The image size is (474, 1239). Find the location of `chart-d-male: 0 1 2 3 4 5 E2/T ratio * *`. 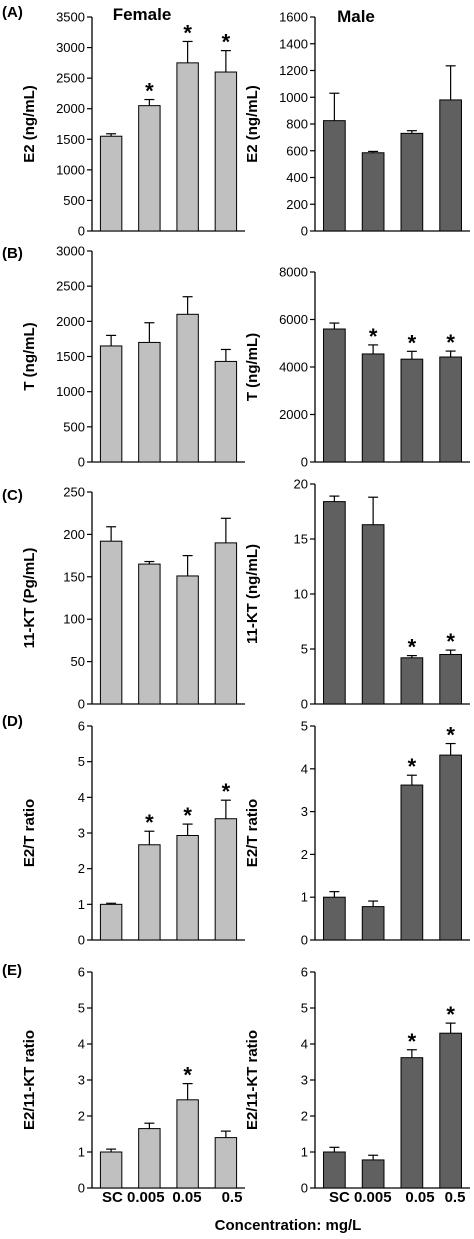

chart-d-male: 0 1 2 3 4 5 E2/T ratio * * is located at coordinates (357, 833).